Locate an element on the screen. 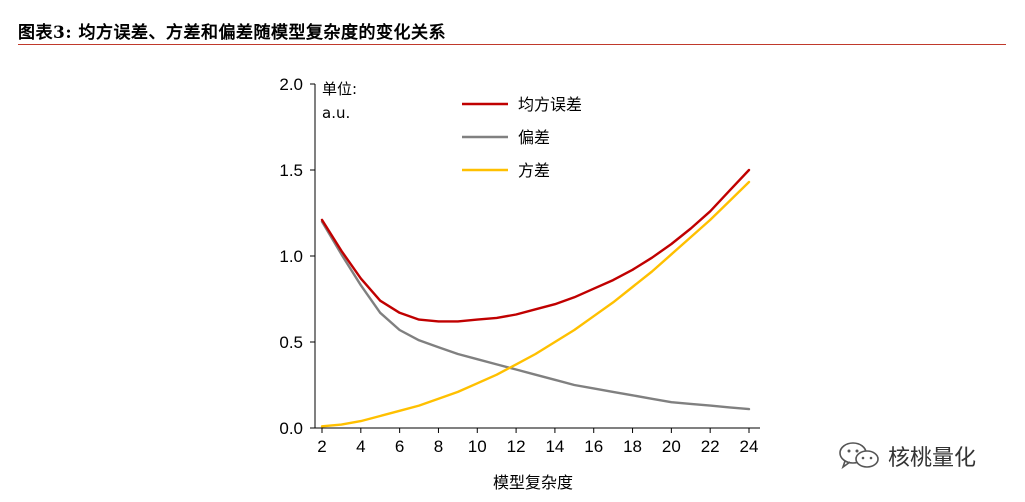  y-tick-label: 1.0 is located at coordinates (291, 256).